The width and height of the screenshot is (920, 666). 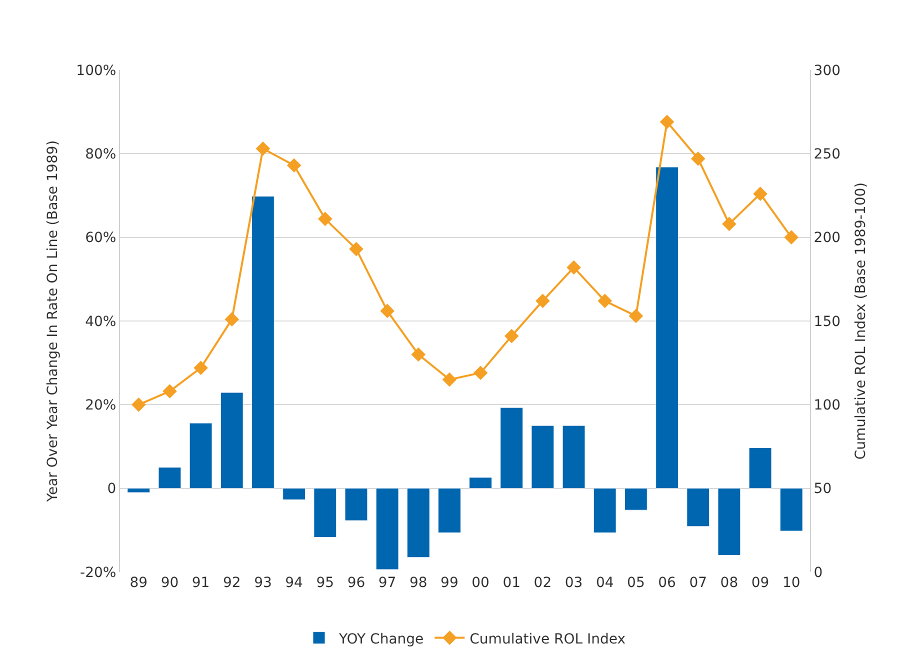 I want to click on x-tick-label: 02, so click(x=543, y=583).